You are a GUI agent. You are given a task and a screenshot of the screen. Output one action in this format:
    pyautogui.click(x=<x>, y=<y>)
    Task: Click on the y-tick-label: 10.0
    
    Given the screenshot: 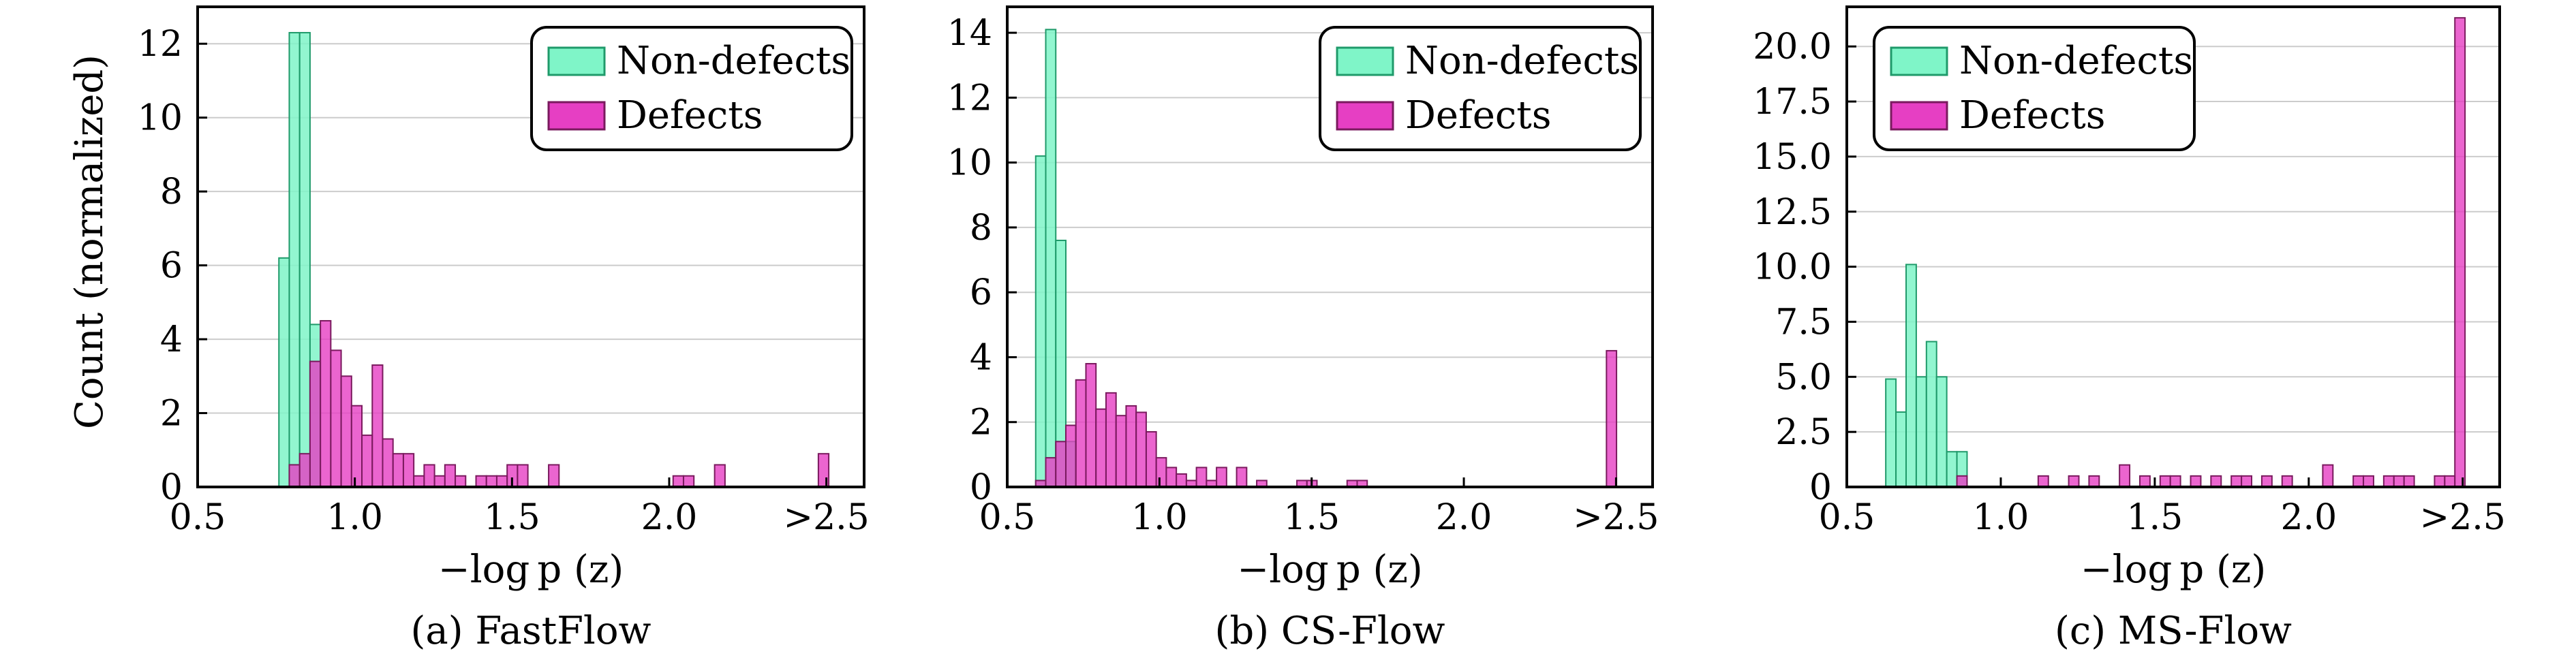 What is the action you would take?
    pyautogui.click(x=1792, y=267)
    